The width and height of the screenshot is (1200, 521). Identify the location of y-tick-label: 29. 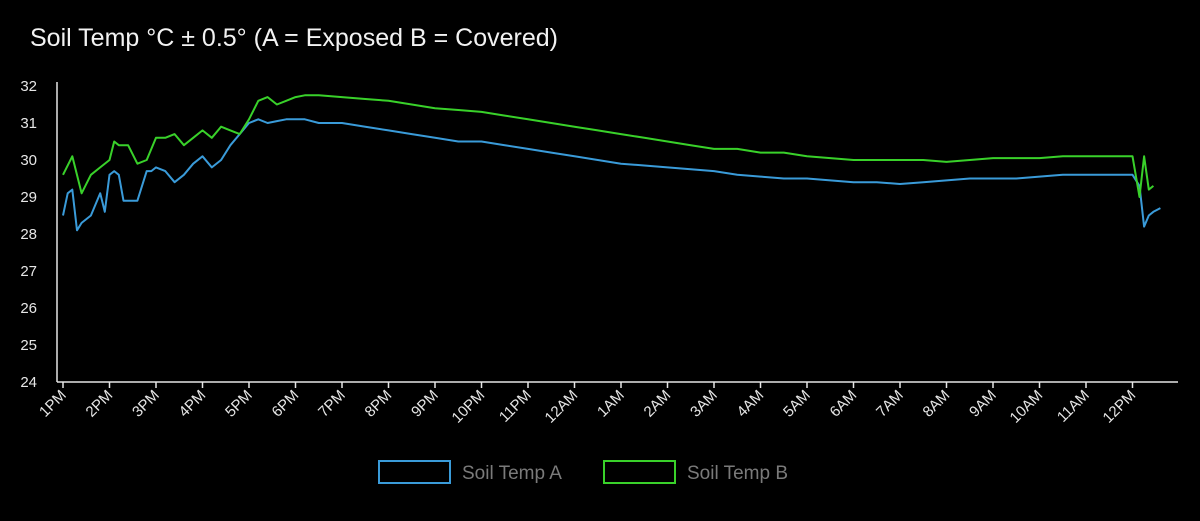
(28, 197).